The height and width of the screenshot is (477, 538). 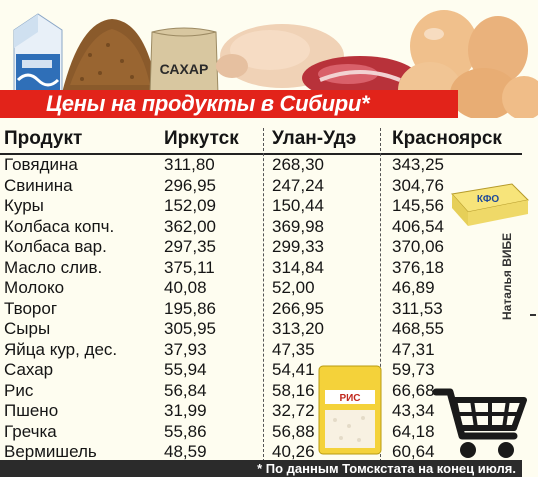 What do you see at coordinates (298, 164) in the screenshot?
I see `cell-ulan-ude: 268,30` at bounding box center [298, 164].